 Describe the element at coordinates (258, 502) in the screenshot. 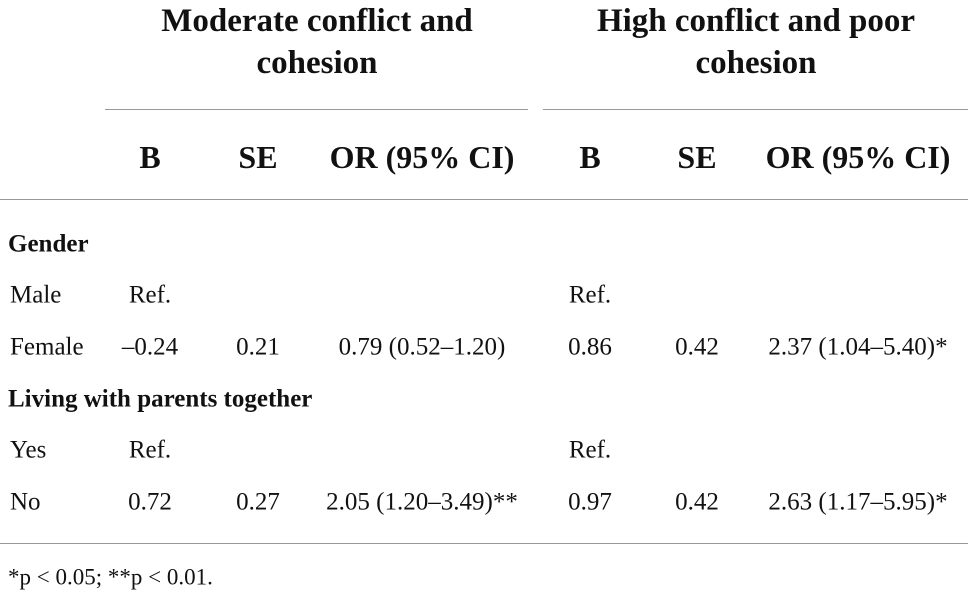

I see `cell: 0.27` at that location.